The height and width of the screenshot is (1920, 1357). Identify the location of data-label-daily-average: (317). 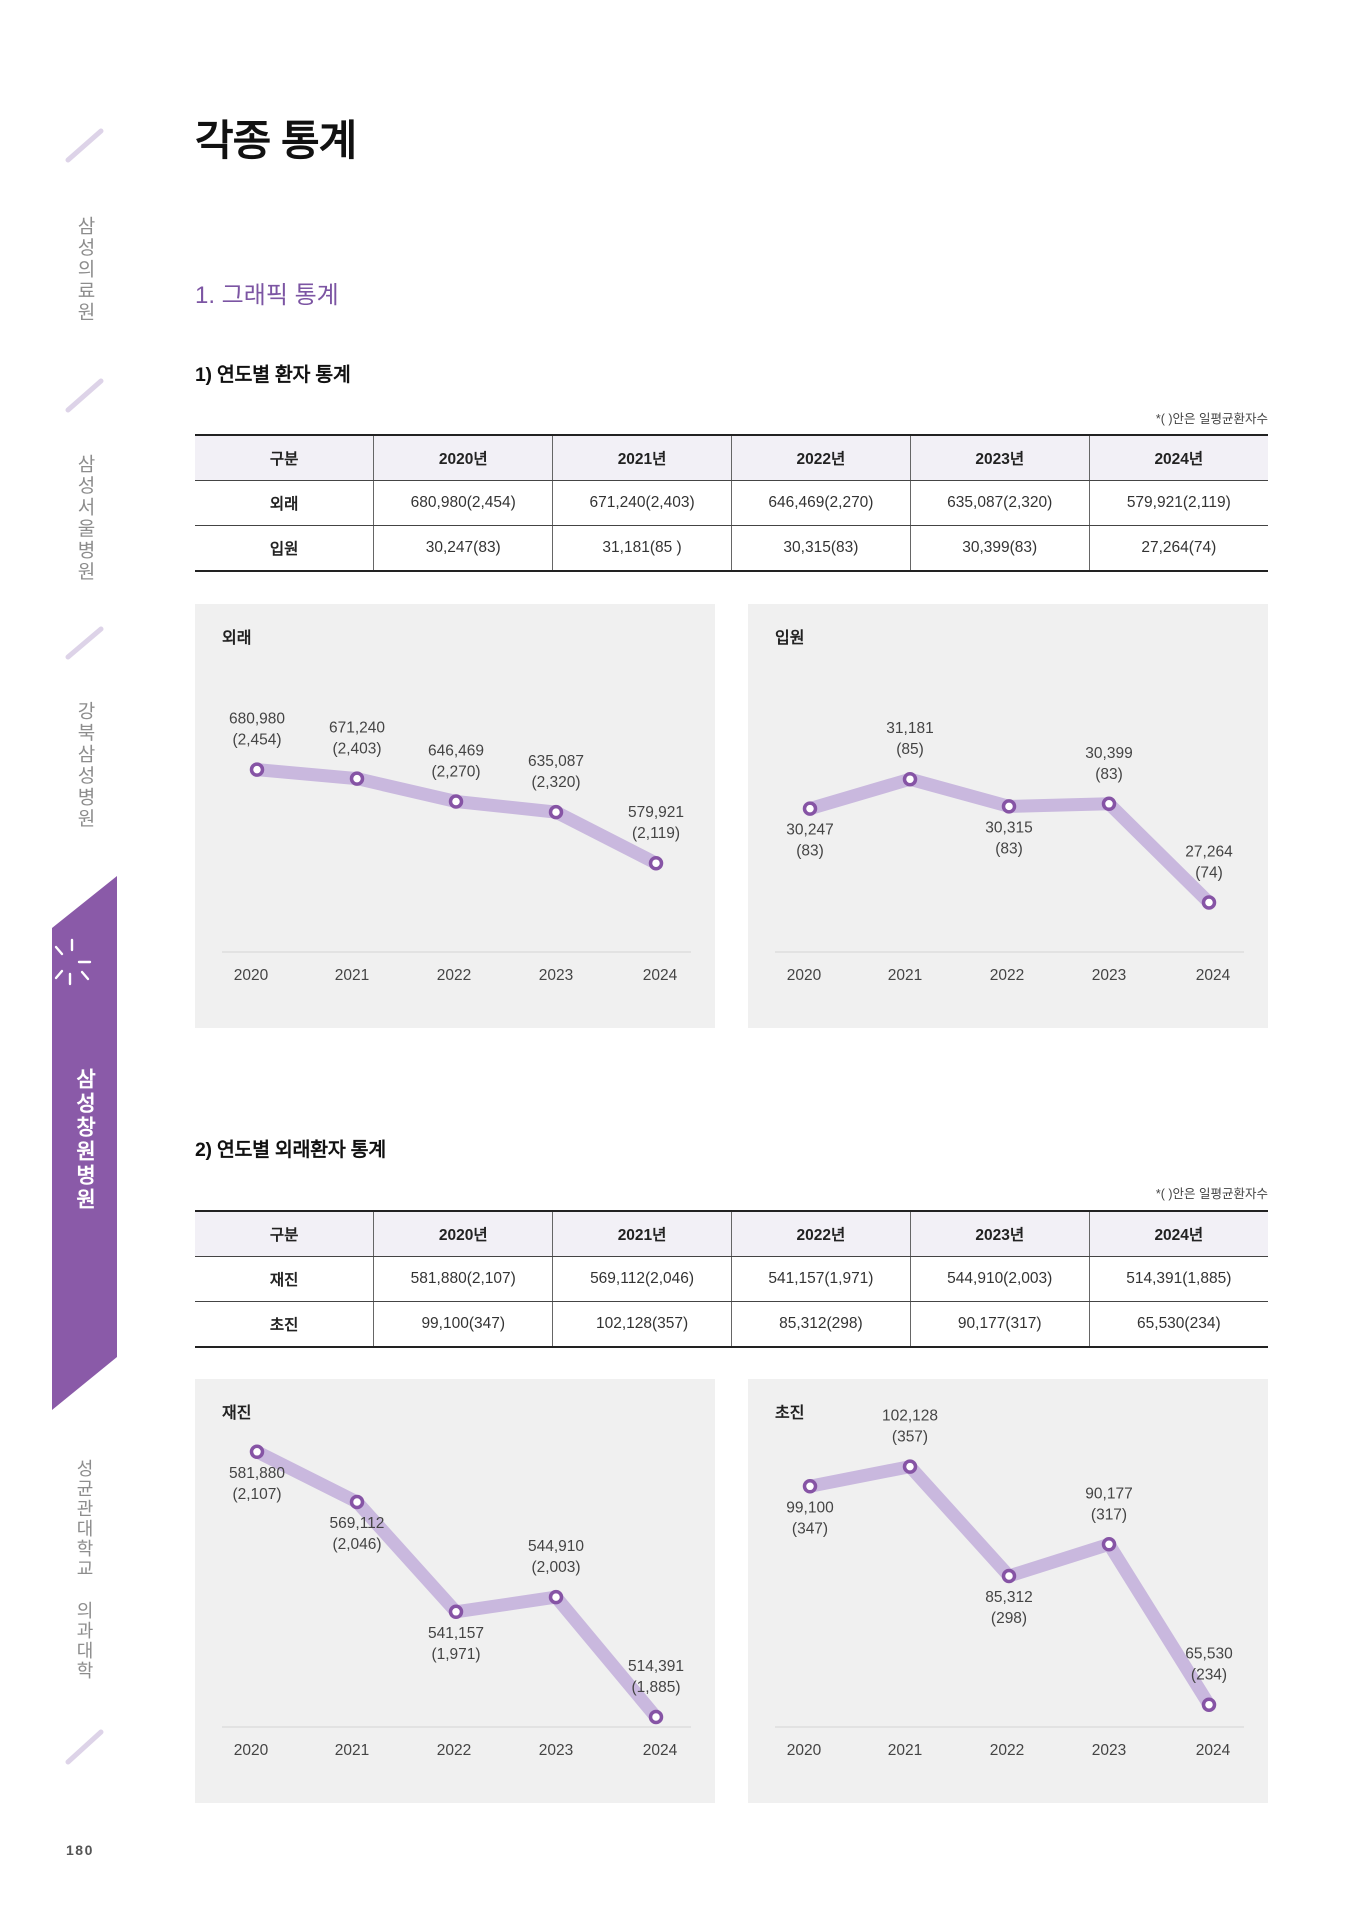
(1109, 1514).